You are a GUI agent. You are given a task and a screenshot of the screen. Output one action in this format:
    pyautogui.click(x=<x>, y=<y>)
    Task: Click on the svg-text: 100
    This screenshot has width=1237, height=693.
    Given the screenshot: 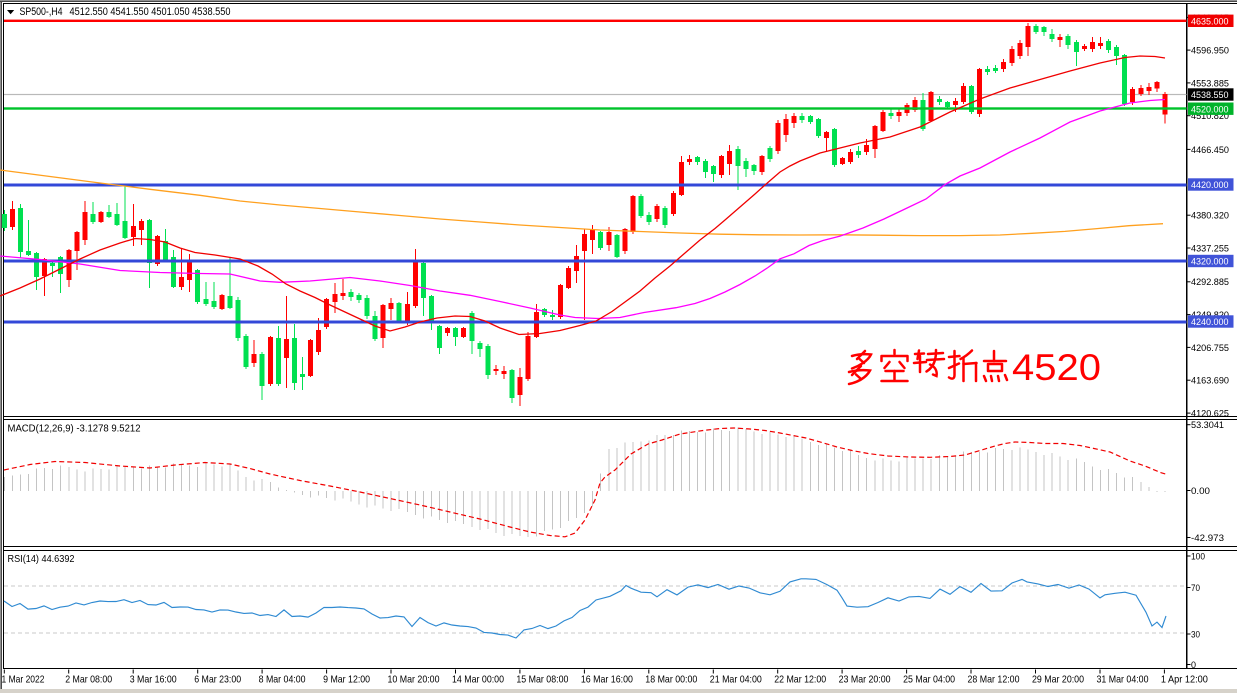 What is the action you would take?
    pyautogui.click(x=1198, y=556)
    